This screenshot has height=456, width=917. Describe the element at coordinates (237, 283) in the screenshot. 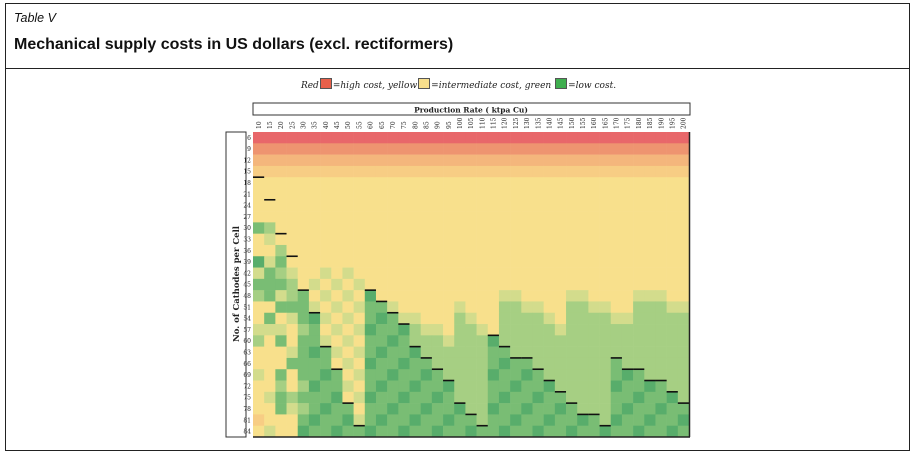

I see `y-axis-title: No. of Cathodes per Cell` at that location.